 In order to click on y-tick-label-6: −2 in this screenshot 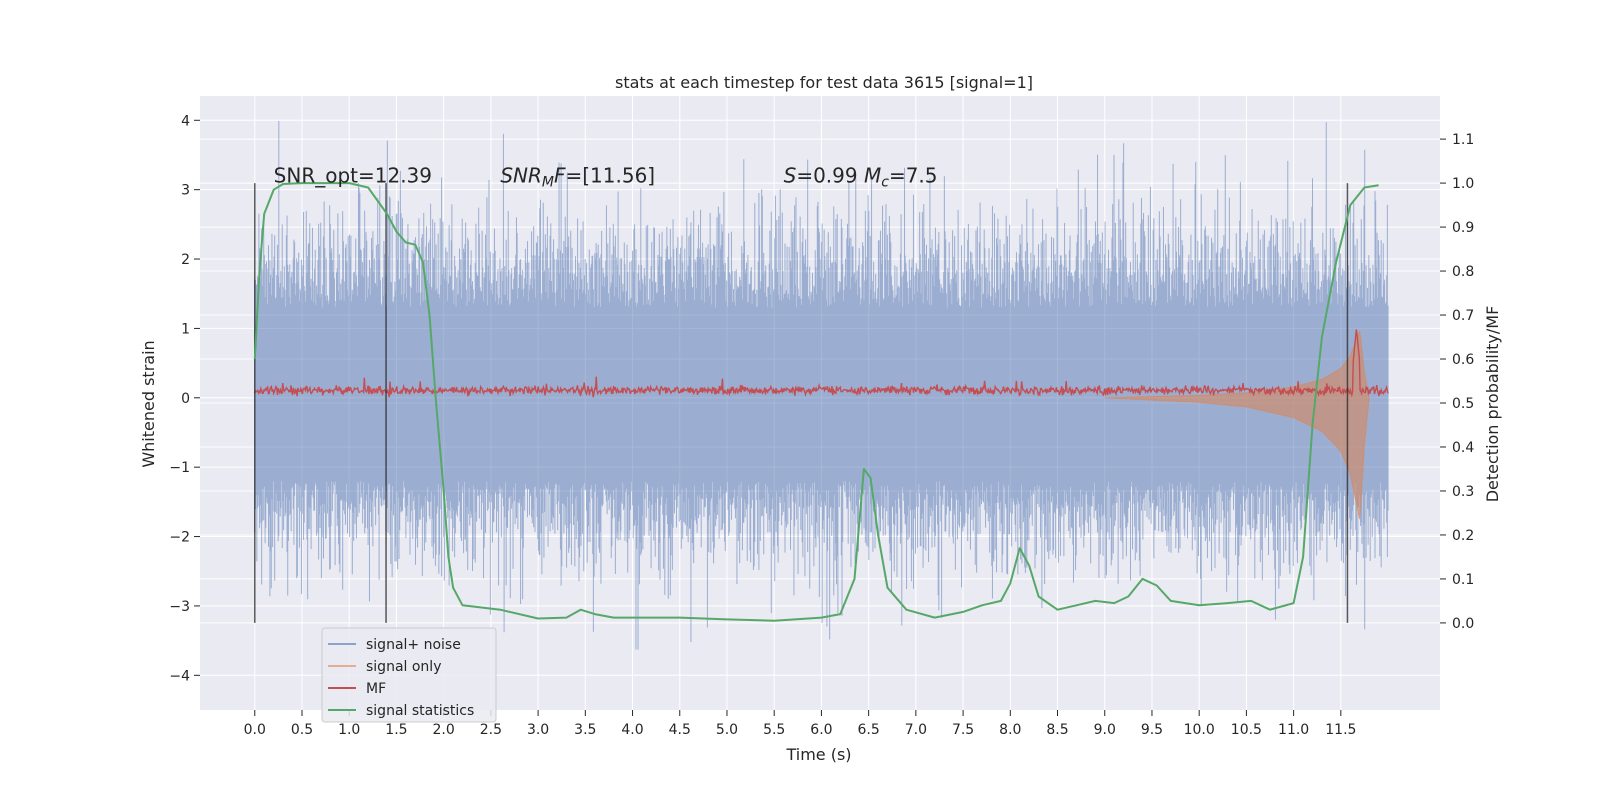, I will do `click(179, 538)`.